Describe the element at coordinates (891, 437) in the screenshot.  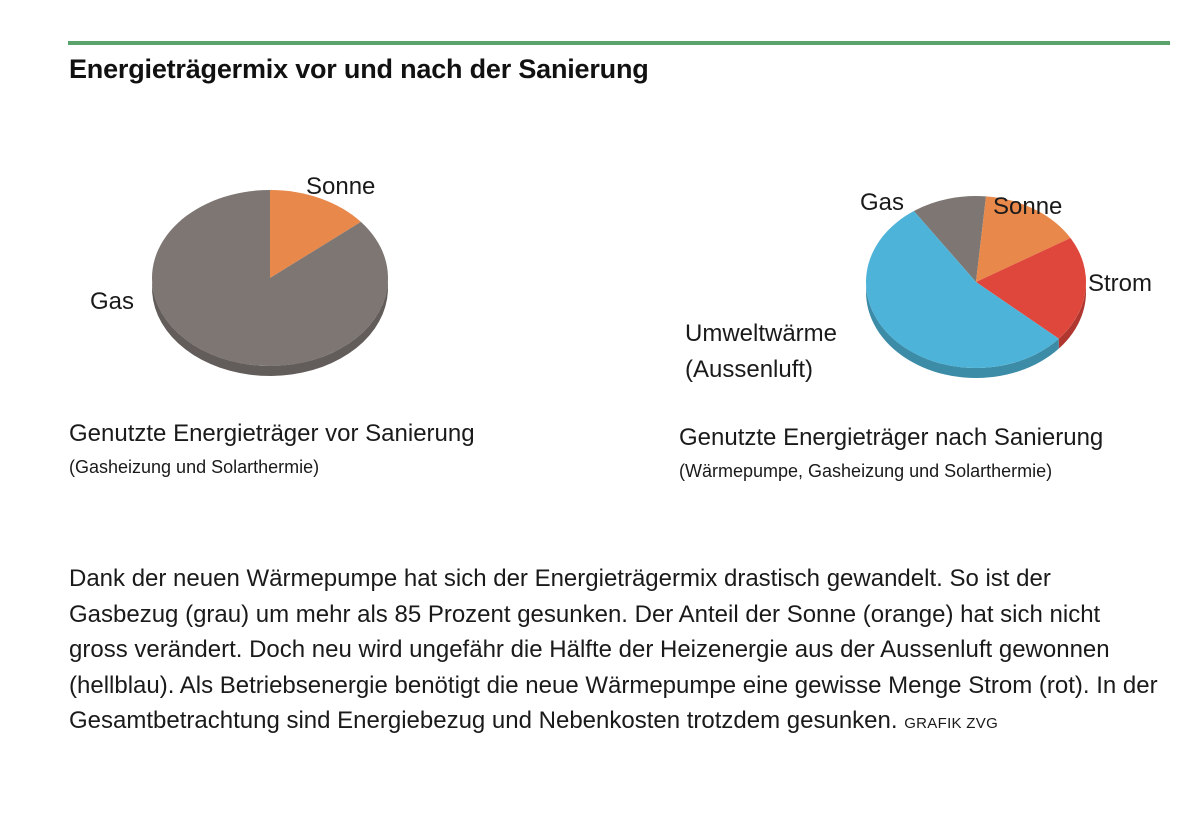
I see `caption-after-title: Genutzte Energieträger nach Sanierung` at that location.